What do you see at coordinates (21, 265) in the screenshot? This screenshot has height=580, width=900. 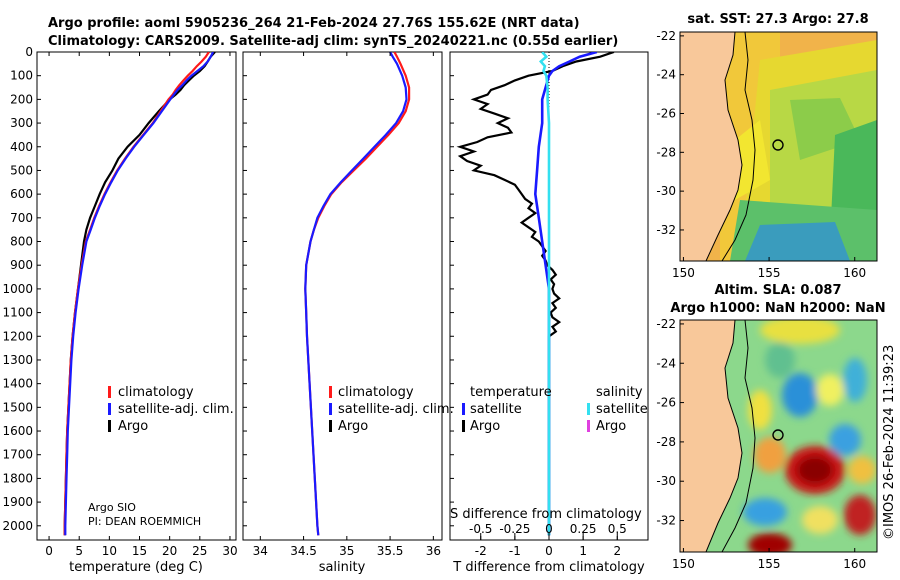 I see `depth-tick-label: 900` at bounding box center [21, 265].